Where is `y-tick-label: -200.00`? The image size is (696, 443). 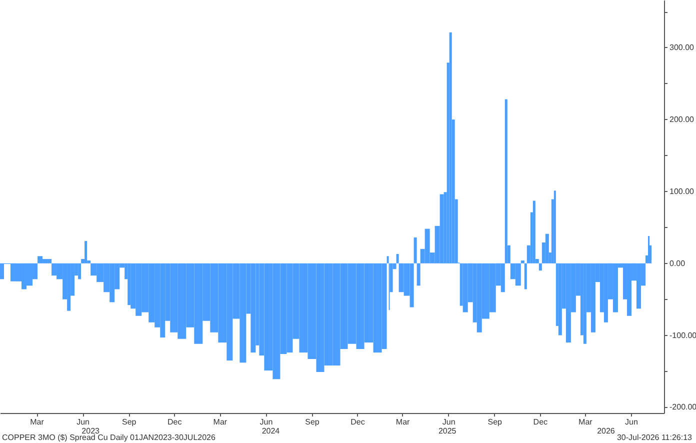
y-tick-label: -200.00 is located at coordinates (683, 407).